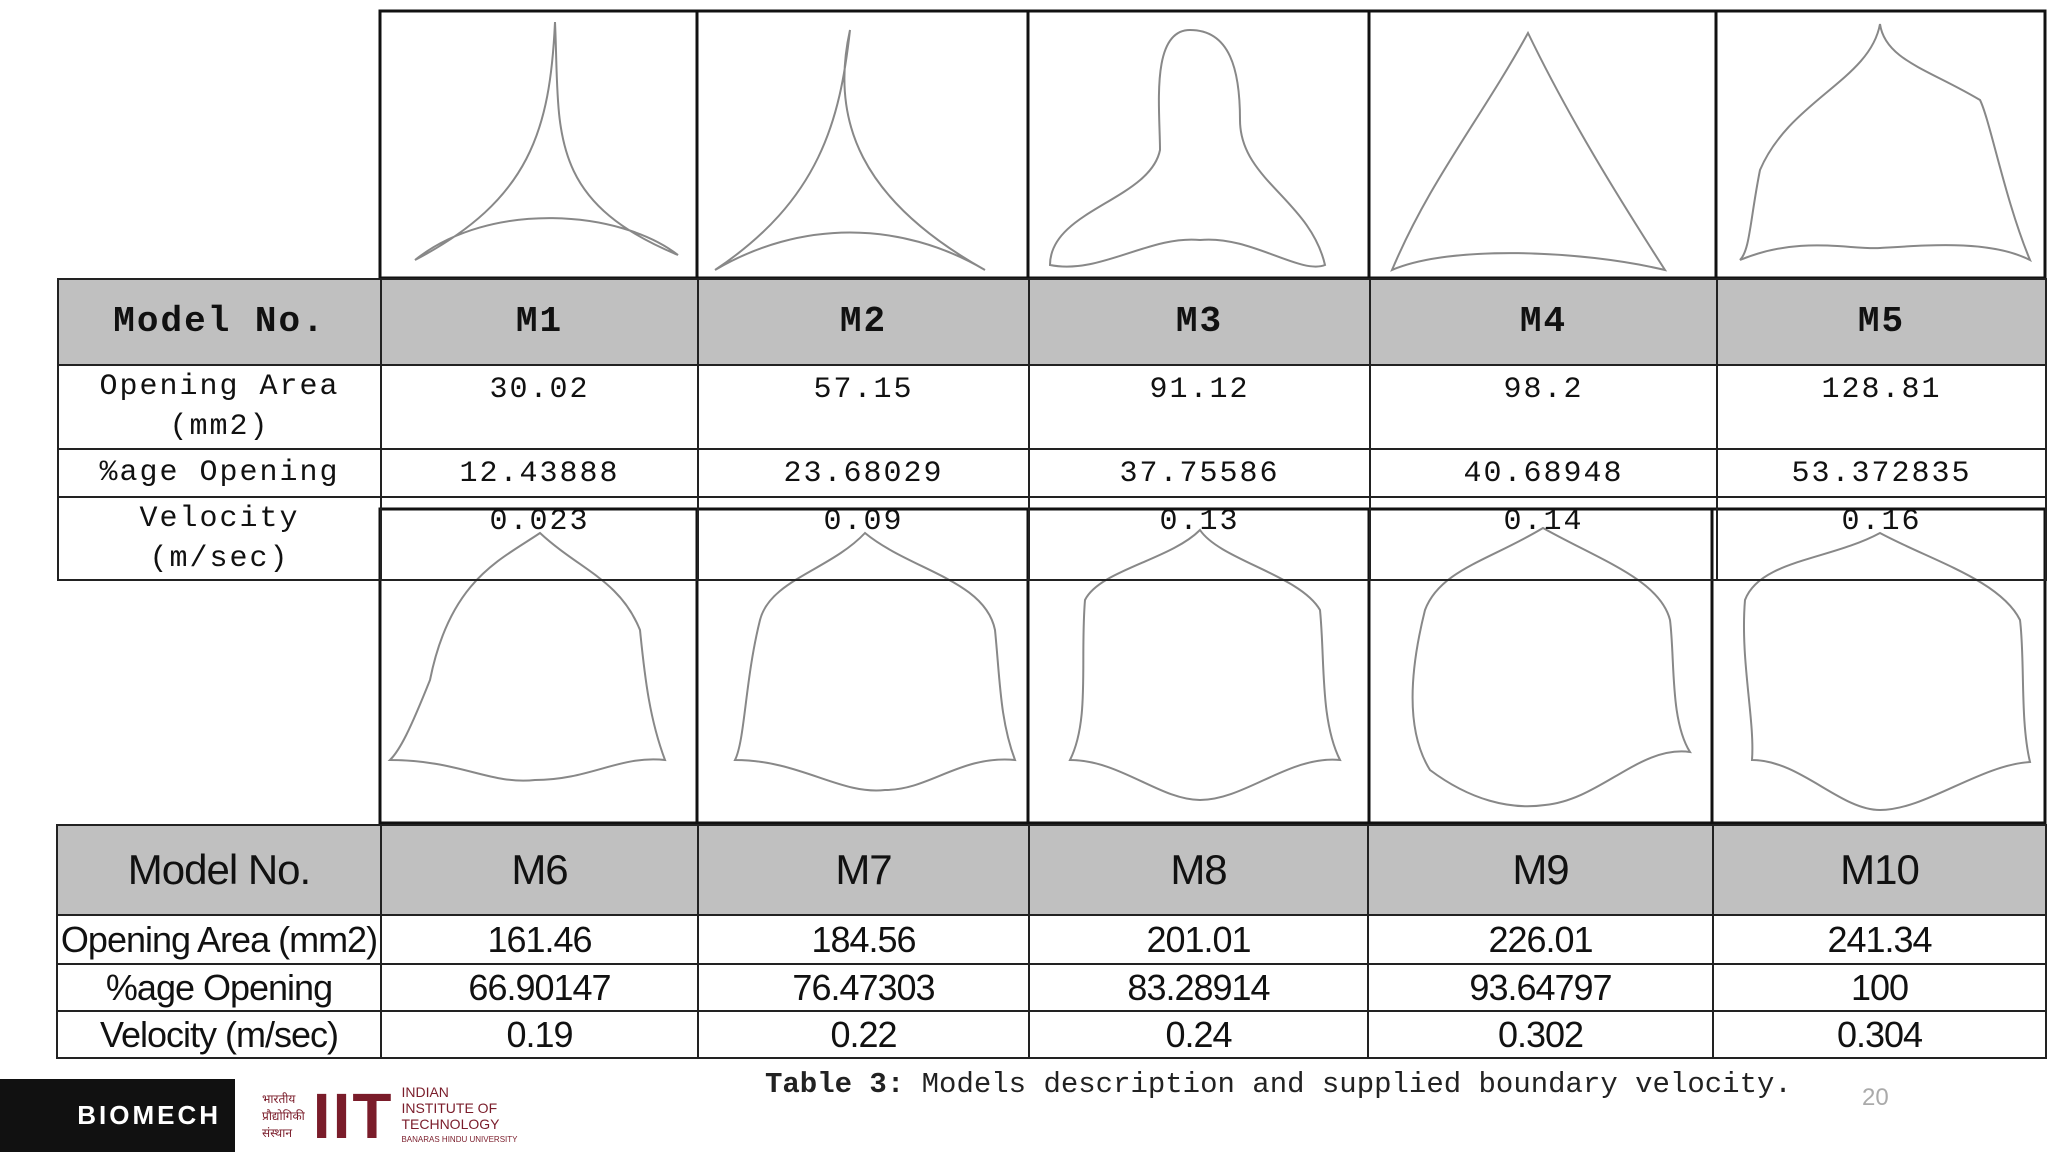 Image resolution: width=2048 pixels, height=1153 pixels. Describe the element at coordinates (835, 1084) in the screenshot. I see `caption-label: Table 3:` at that location.